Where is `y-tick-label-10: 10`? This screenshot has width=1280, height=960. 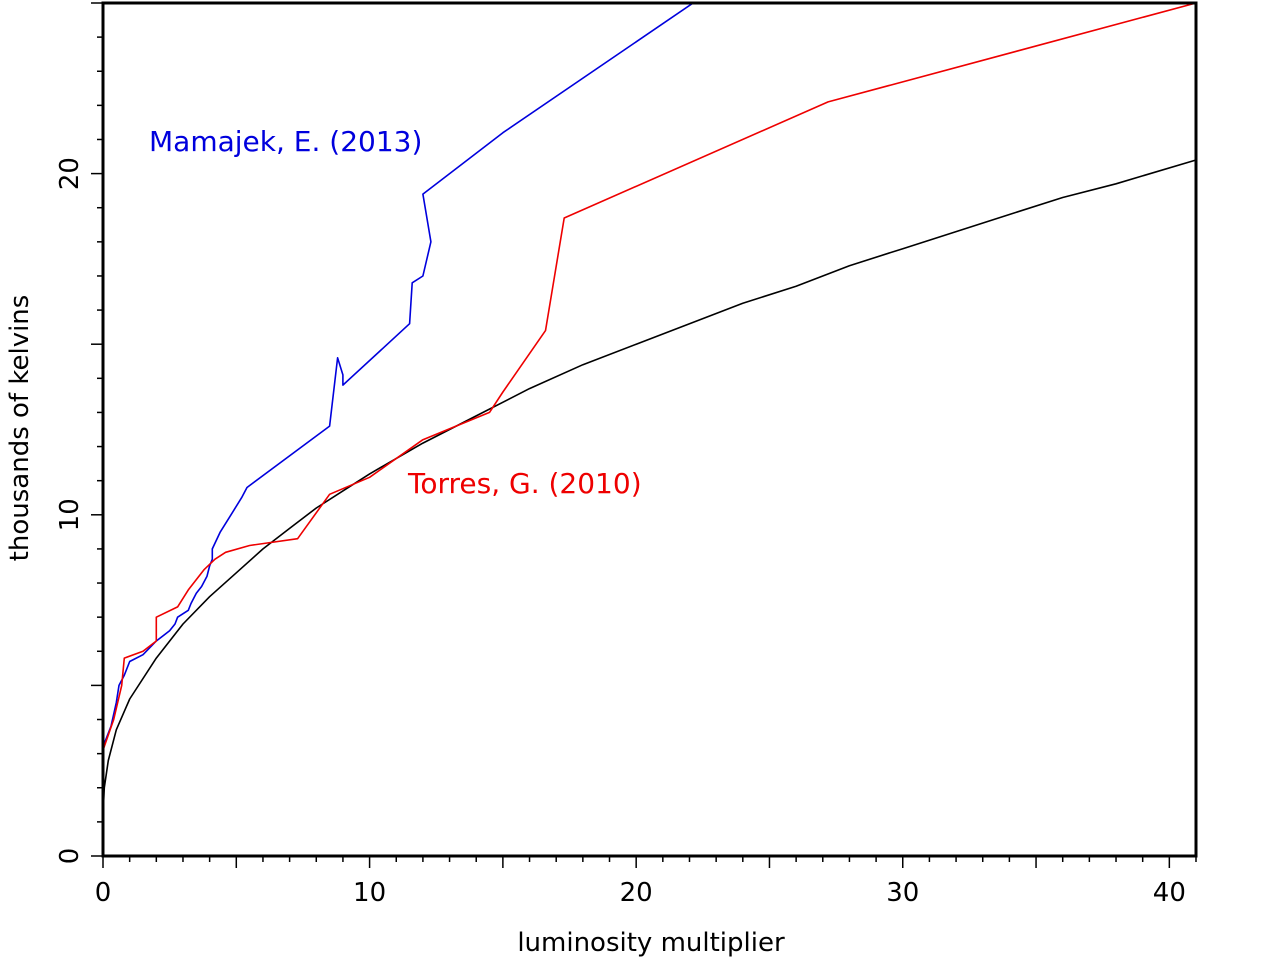 y-tick-label-10: 10 is located at coordinates (70, 514).